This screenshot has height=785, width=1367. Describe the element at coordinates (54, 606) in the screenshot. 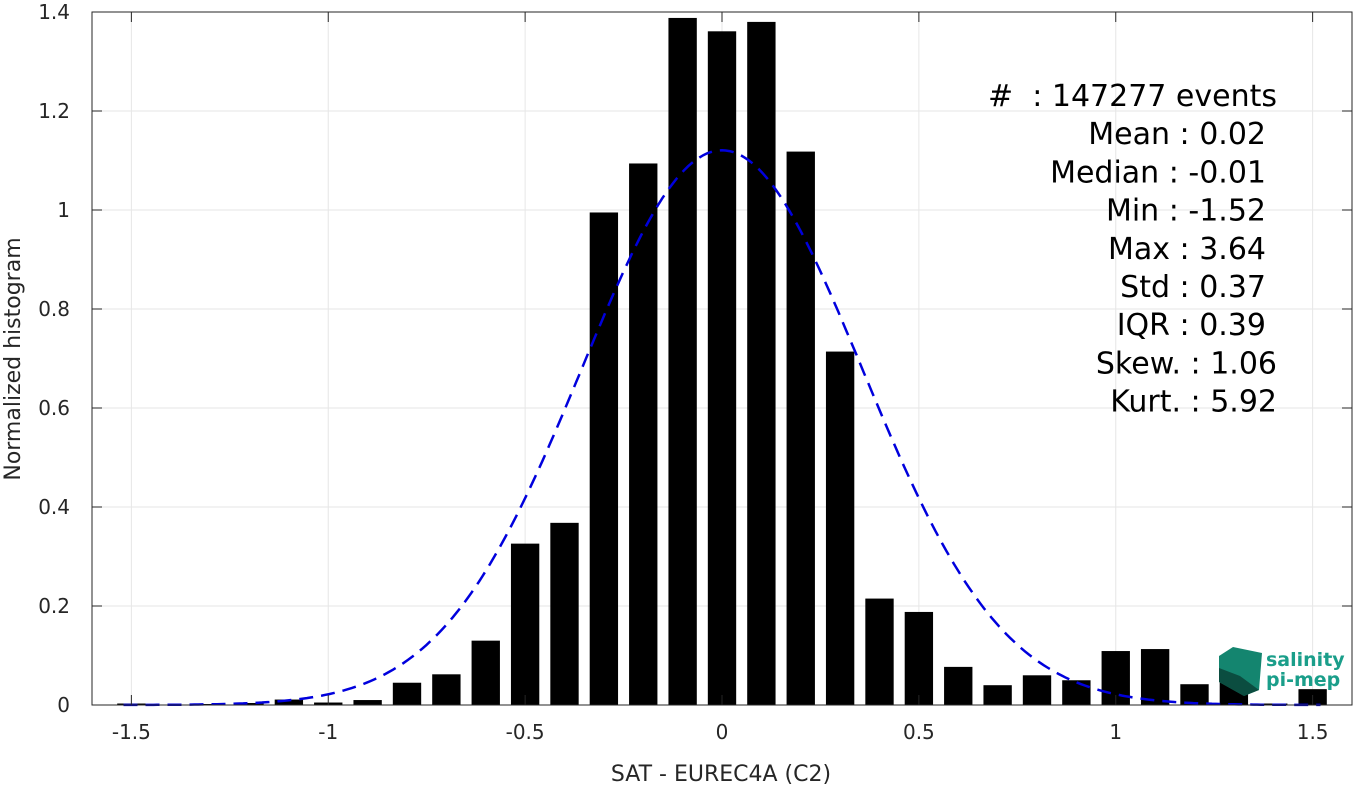

I see `y-tick-label: 0.2` at that location.